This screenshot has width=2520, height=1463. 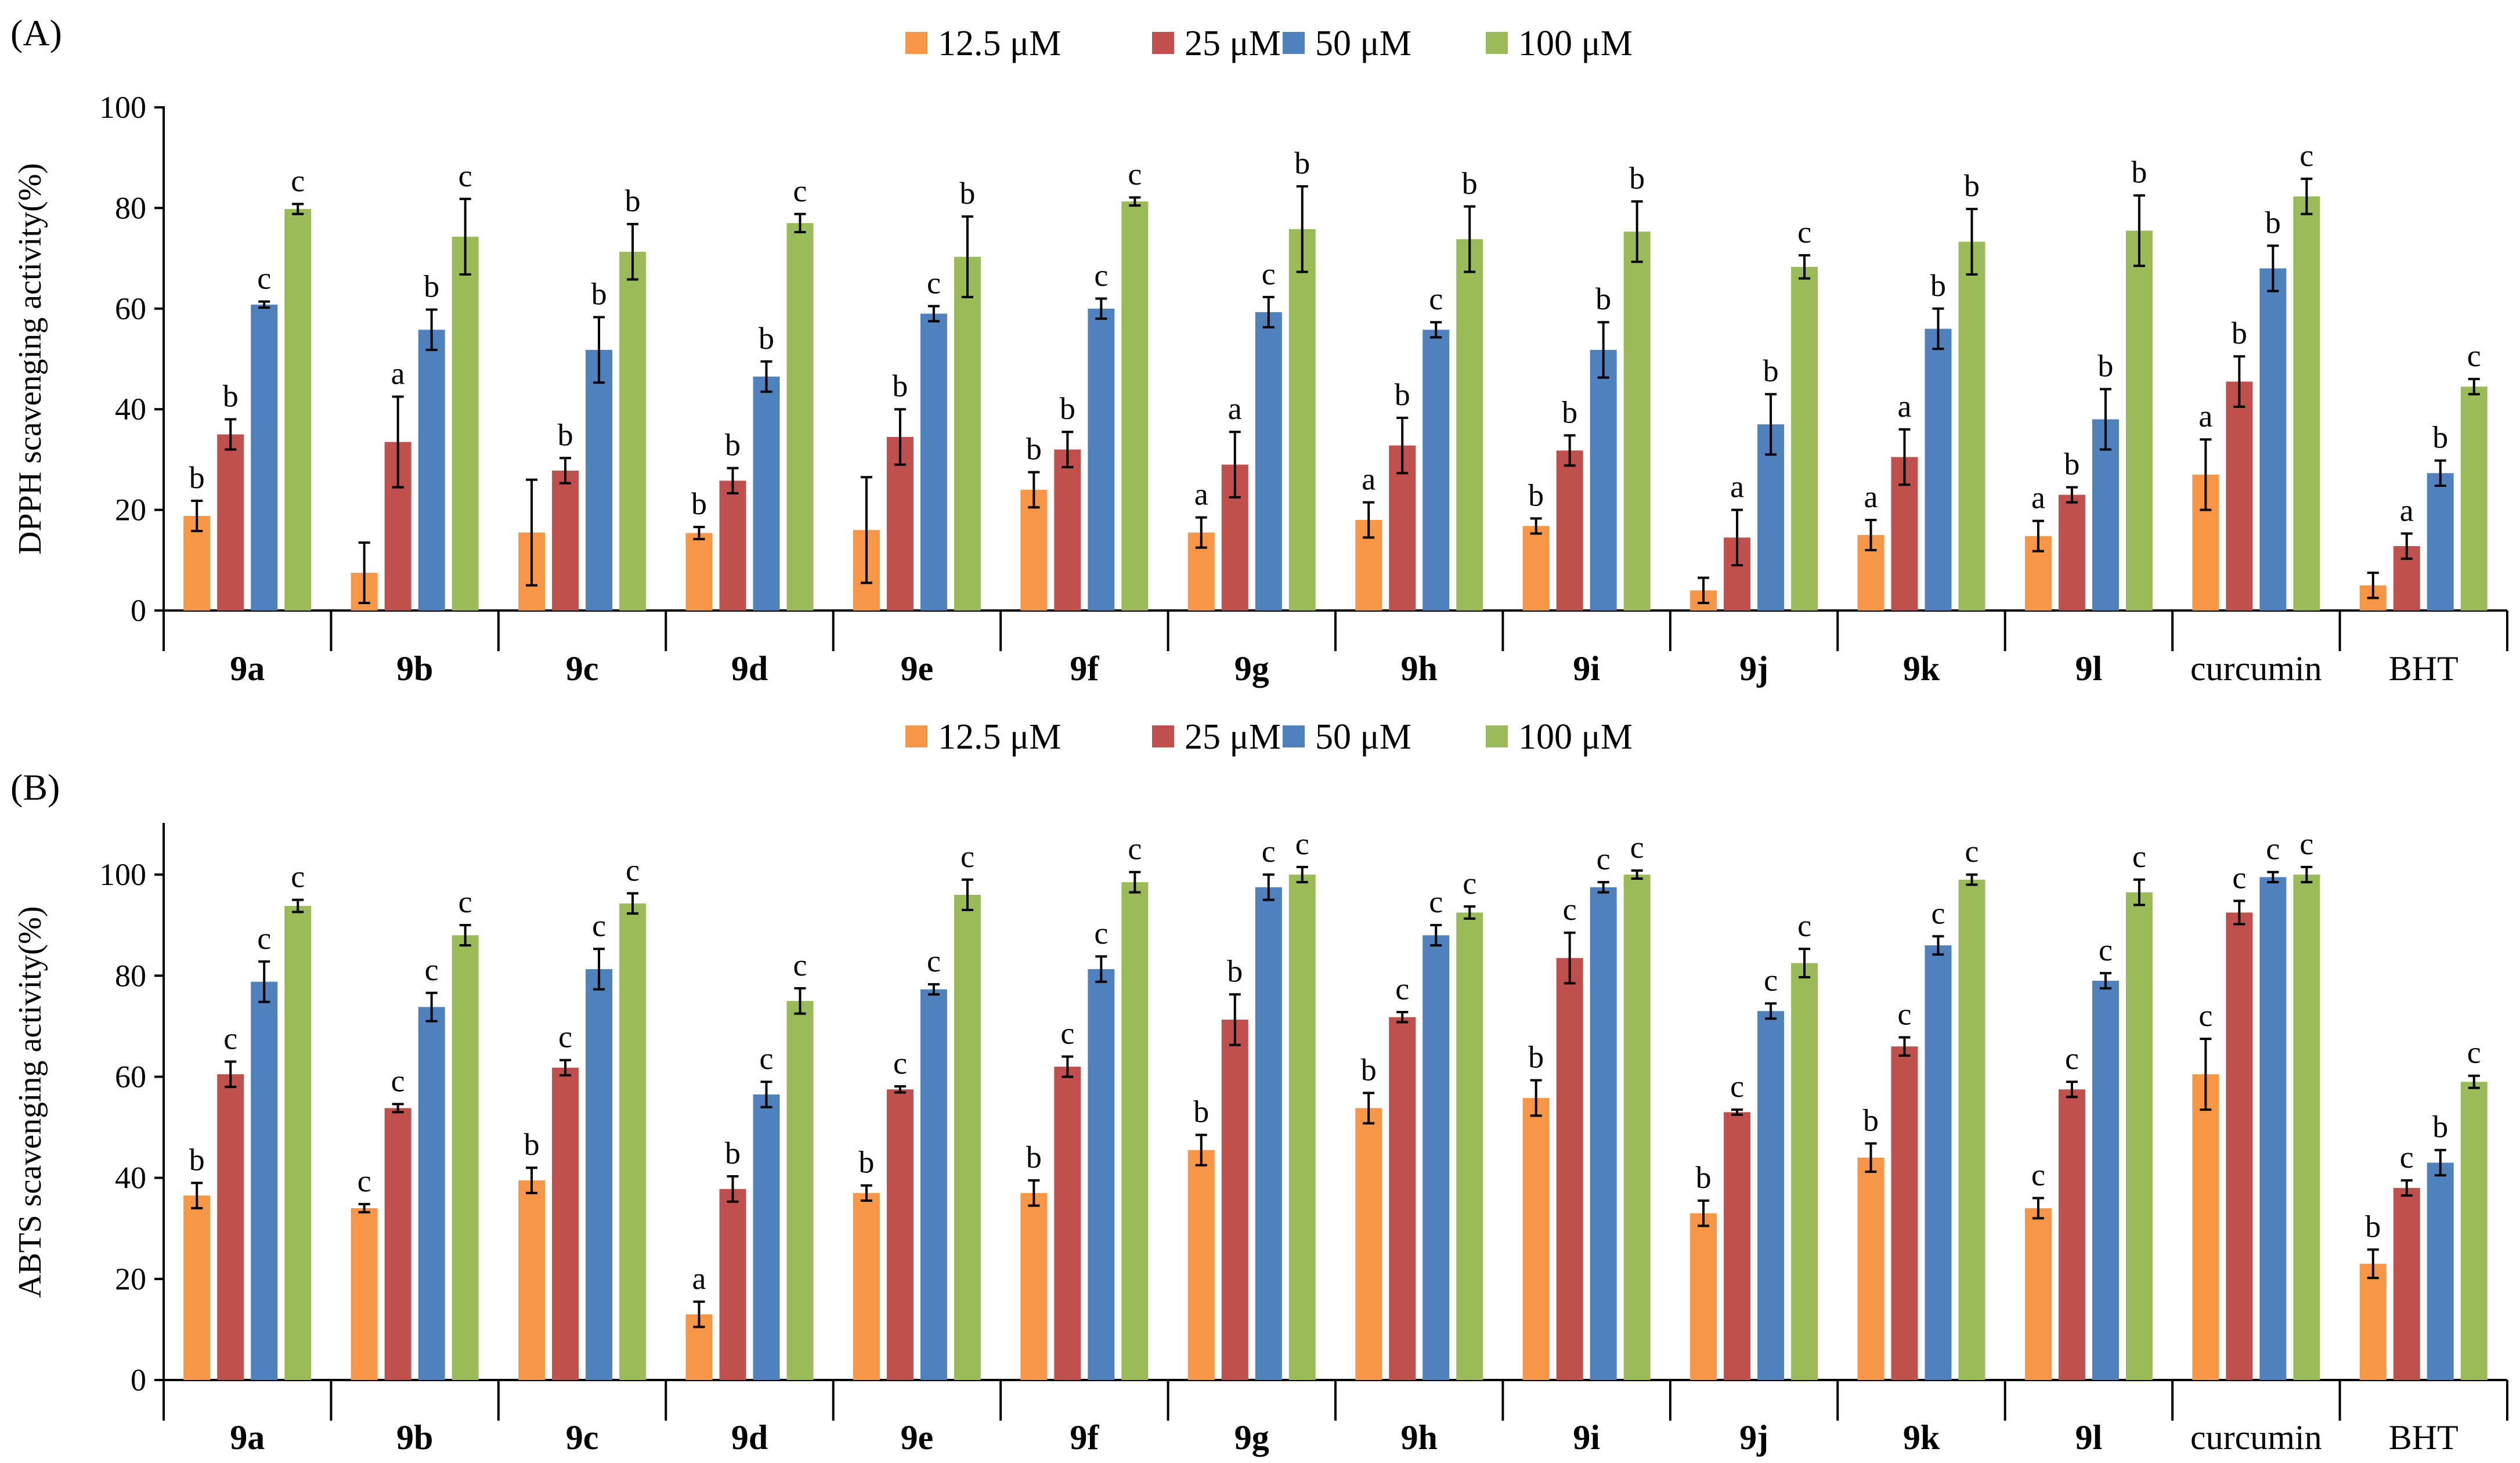 I want to click on legend-label: 100 μM, so click(x=1575, y=43).